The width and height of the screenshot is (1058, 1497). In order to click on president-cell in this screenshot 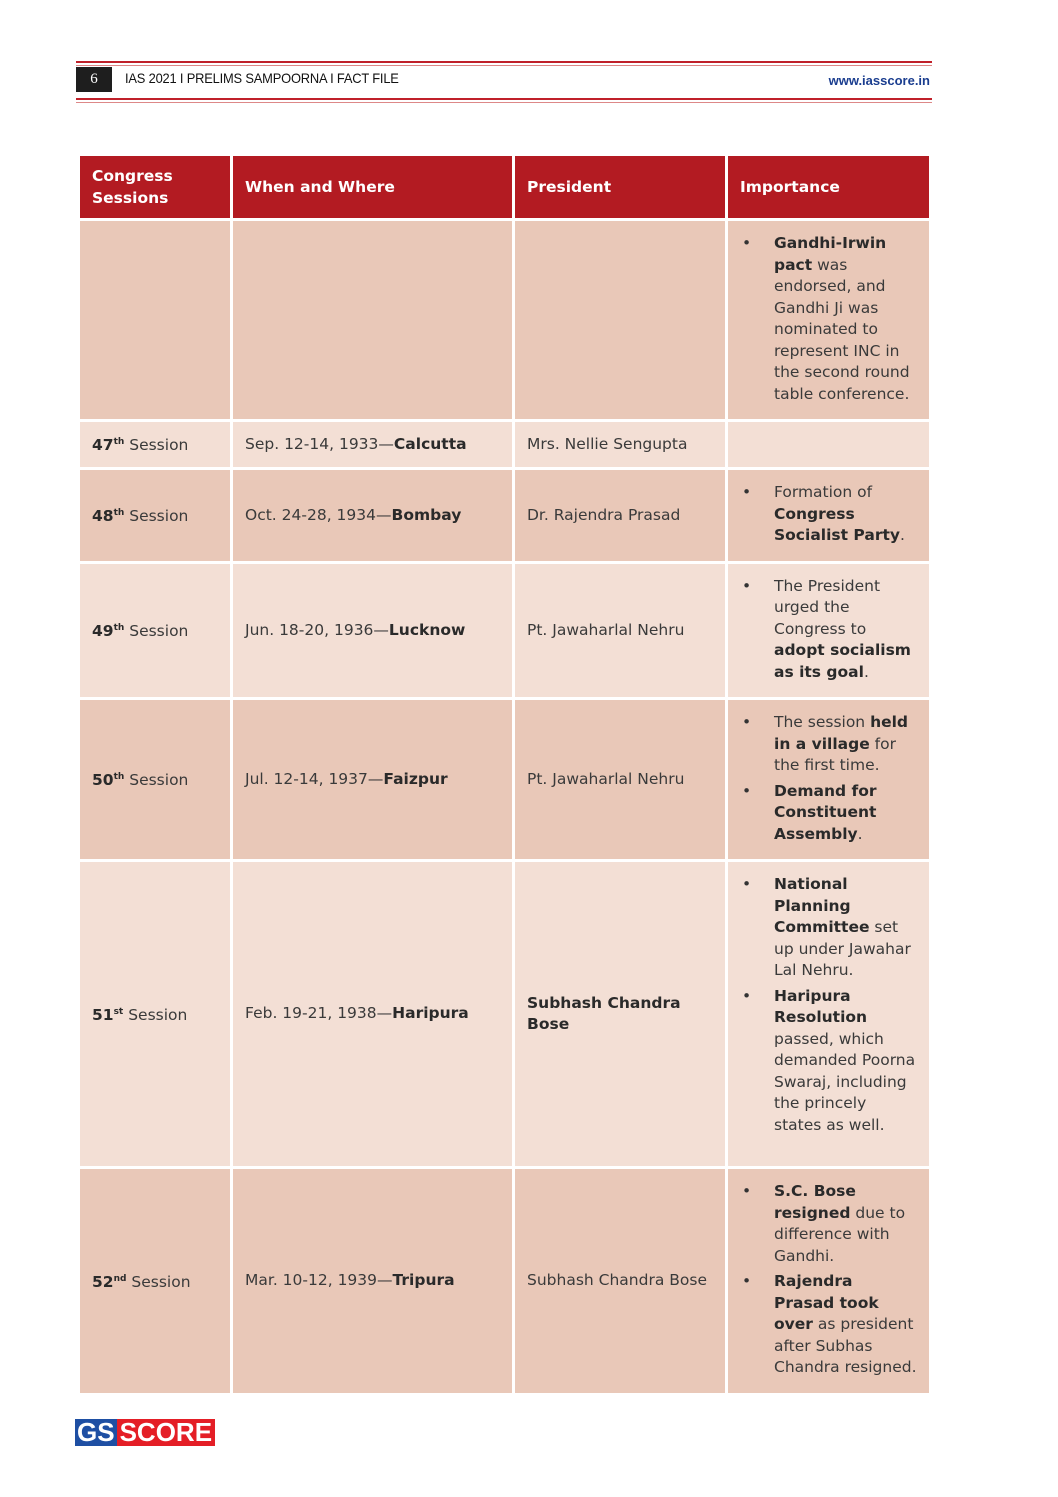, I will do `click(620, 320)`.